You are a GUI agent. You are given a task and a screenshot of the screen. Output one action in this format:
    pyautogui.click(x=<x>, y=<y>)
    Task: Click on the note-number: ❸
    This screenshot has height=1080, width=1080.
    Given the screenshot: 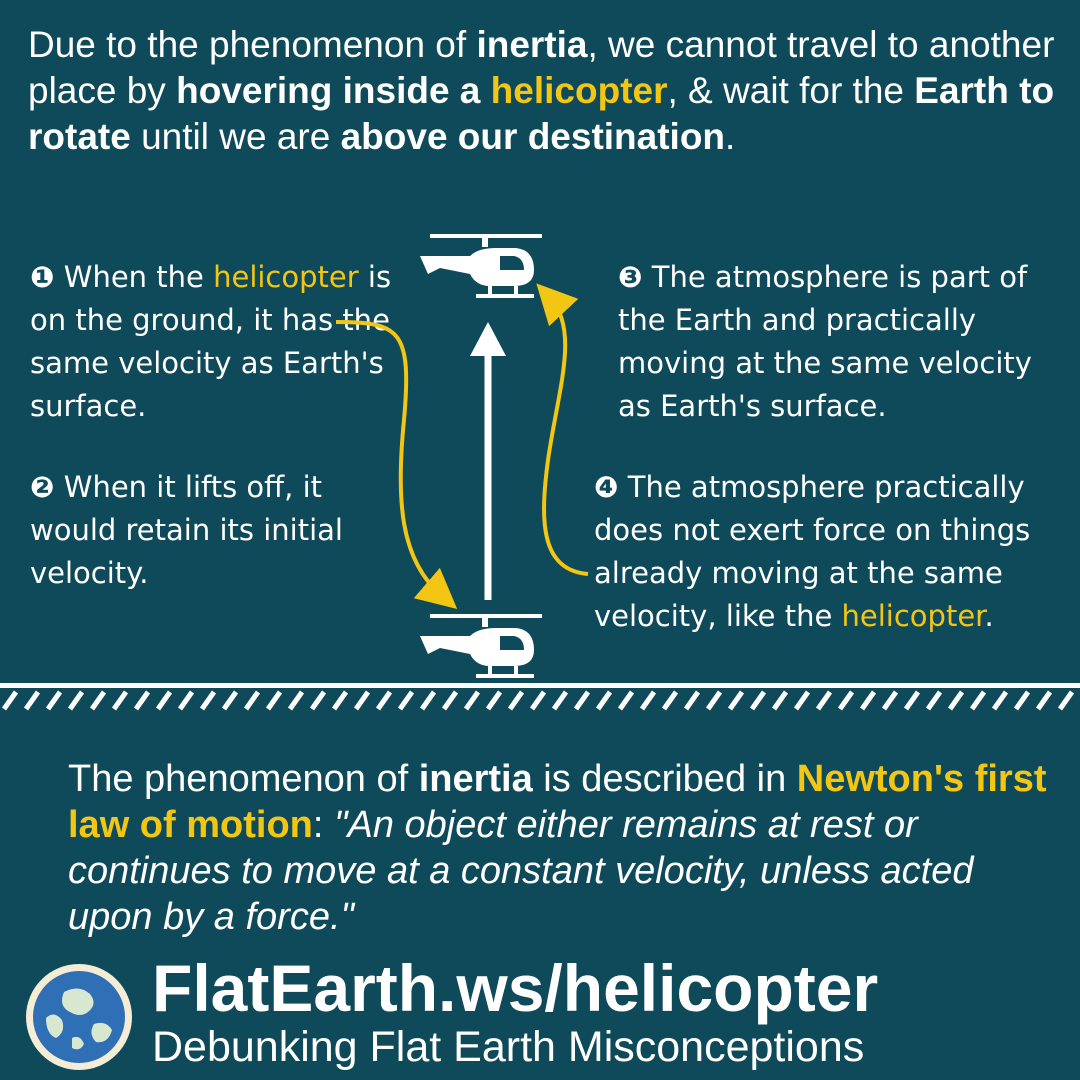 What is the action you would take?
    pyautogui.click(x=630, y=277)
    